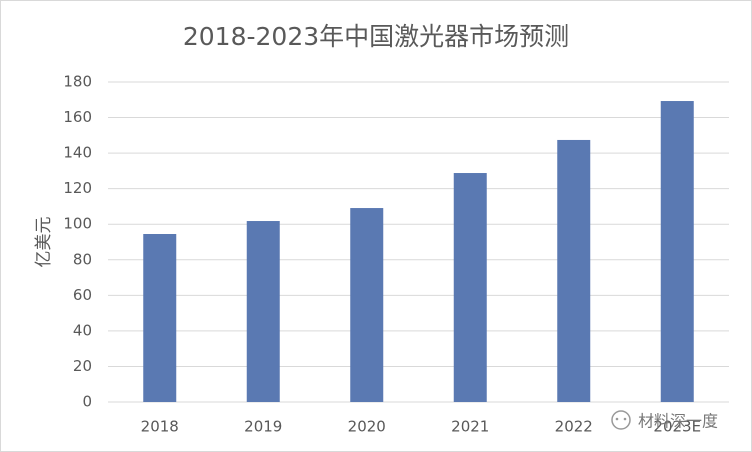  Describe the element at coordinates (82, 295) in the screenshot. I see `y-tick-label: 60` at that location.